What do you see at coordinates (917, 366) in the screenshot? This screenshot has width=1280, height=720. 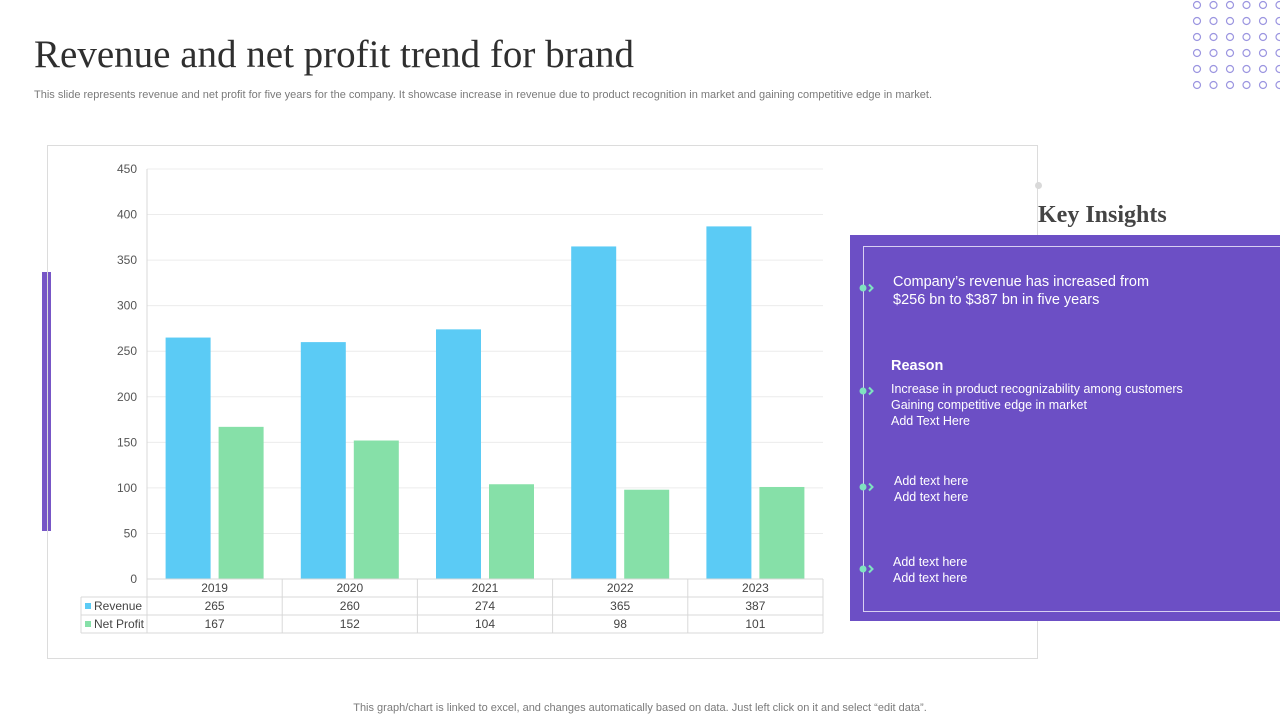 I see `insight-2-heading: Reason` at bounding box center [917, 366].